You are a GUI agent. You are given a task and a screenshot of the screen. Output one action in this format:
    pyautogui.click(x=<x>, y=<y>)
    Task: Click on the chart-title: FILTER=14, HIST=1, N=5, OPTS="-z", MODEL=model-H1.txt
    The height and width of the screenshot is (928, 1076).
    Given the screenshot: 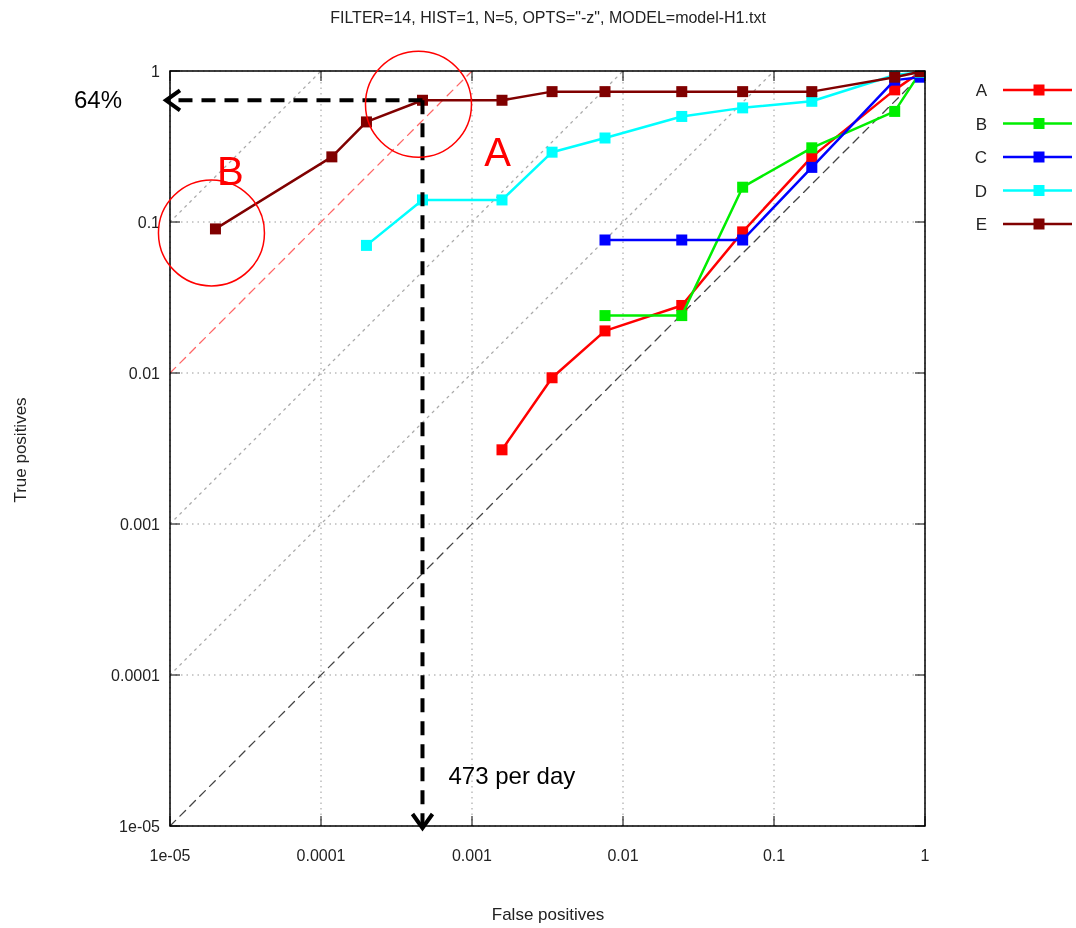 What is the action you would take?
    pyautogui.click(x=548, y=17)
    